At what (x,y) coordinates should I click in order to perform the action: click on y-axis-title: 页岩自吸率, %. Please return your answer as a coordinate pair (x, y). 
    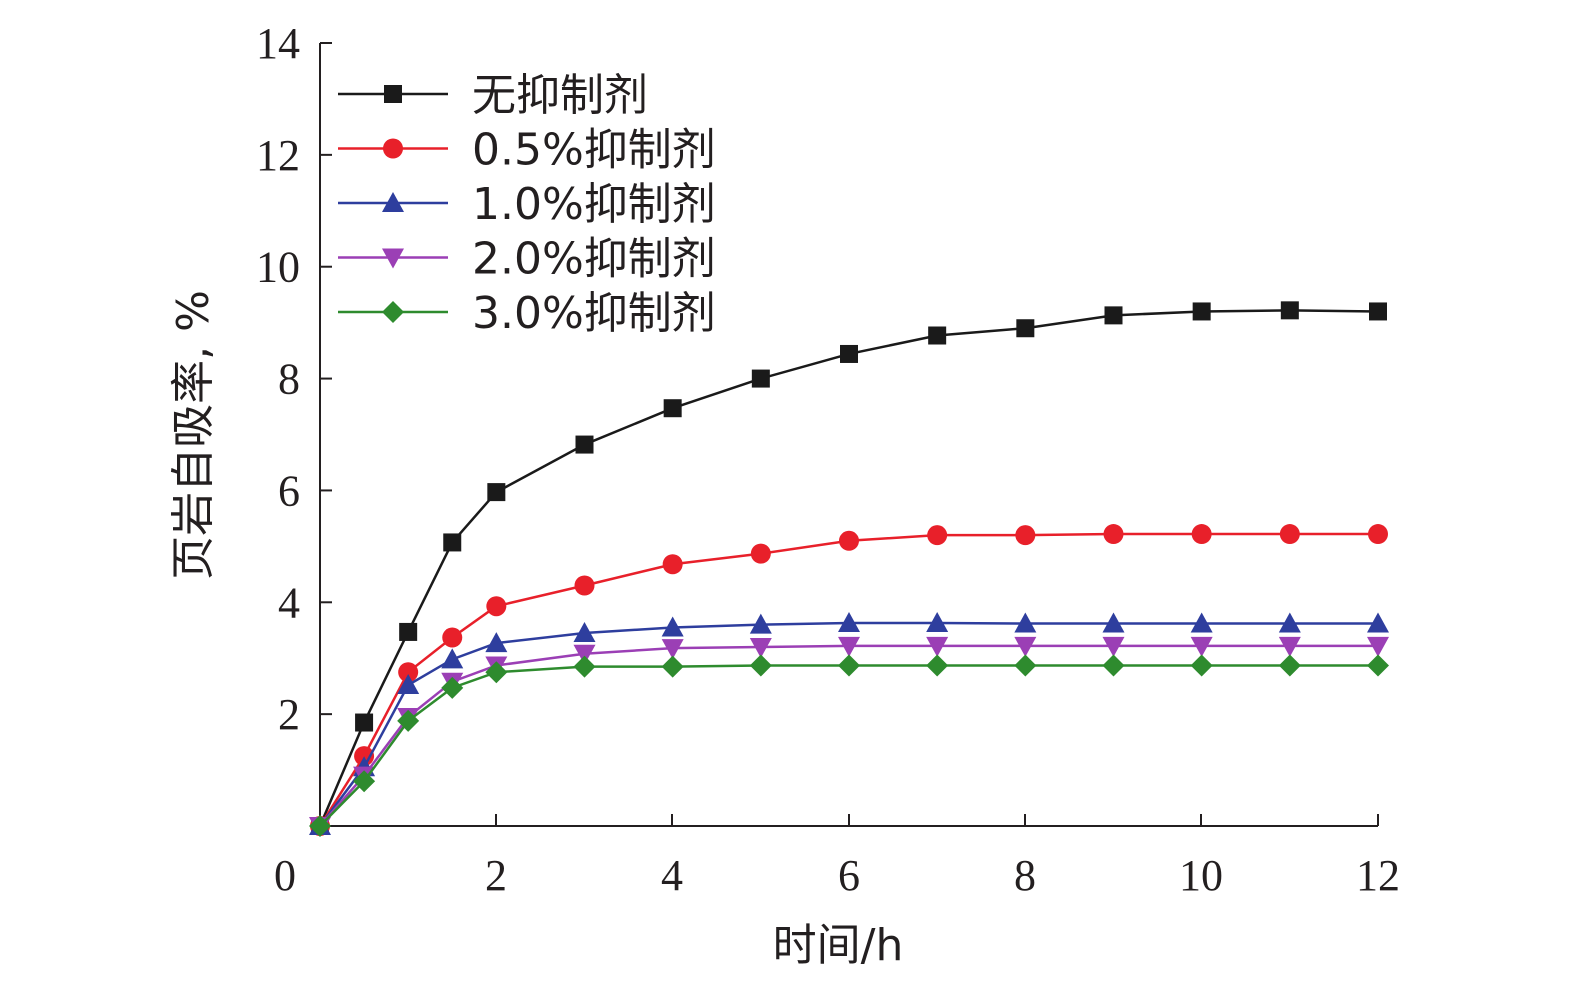
    Looking at the image, I should click on (193, 435).